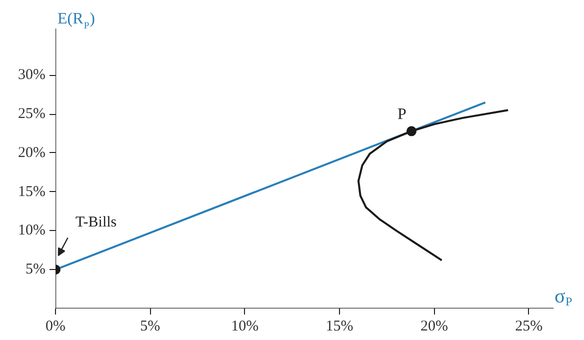 Image resolution: width=584 pixels, height=340 pixels. Describe the element at coordinates (32, 152) in the screenshot. I see `y-tick-label: 20%` at that location.